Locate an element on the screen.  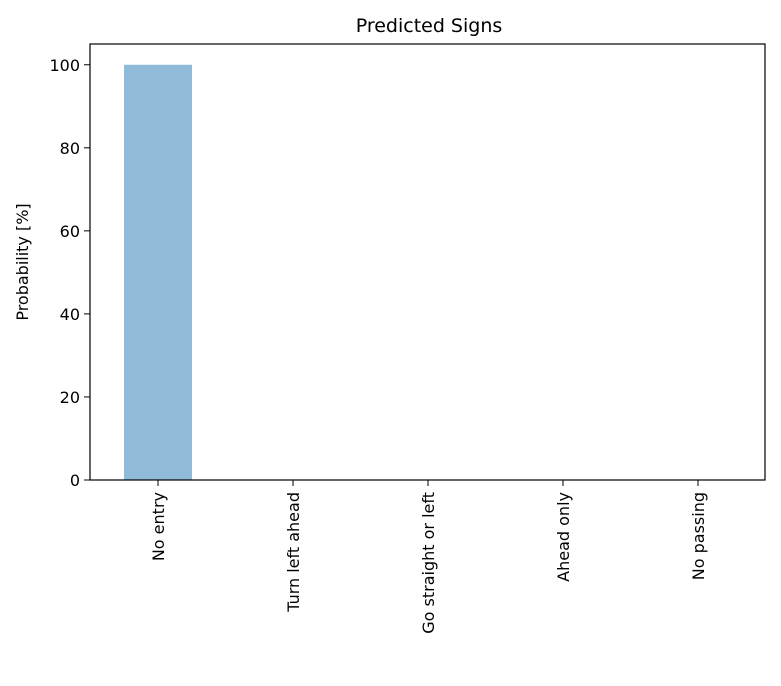
bar-no-entry is located at coordinates (158, 272).